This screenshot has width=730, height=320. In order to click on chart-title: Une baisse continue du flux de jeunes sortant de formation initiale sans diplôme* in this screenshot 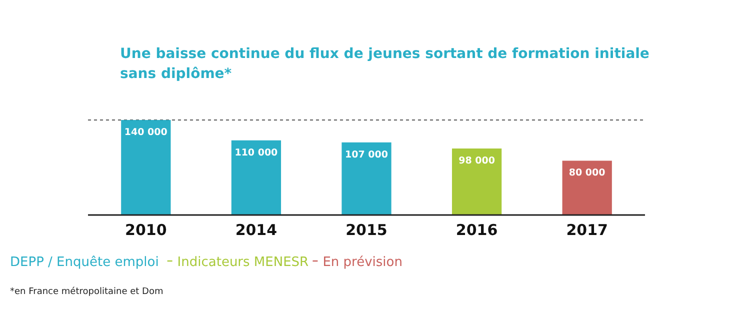, I will do `click(385, 64)`.